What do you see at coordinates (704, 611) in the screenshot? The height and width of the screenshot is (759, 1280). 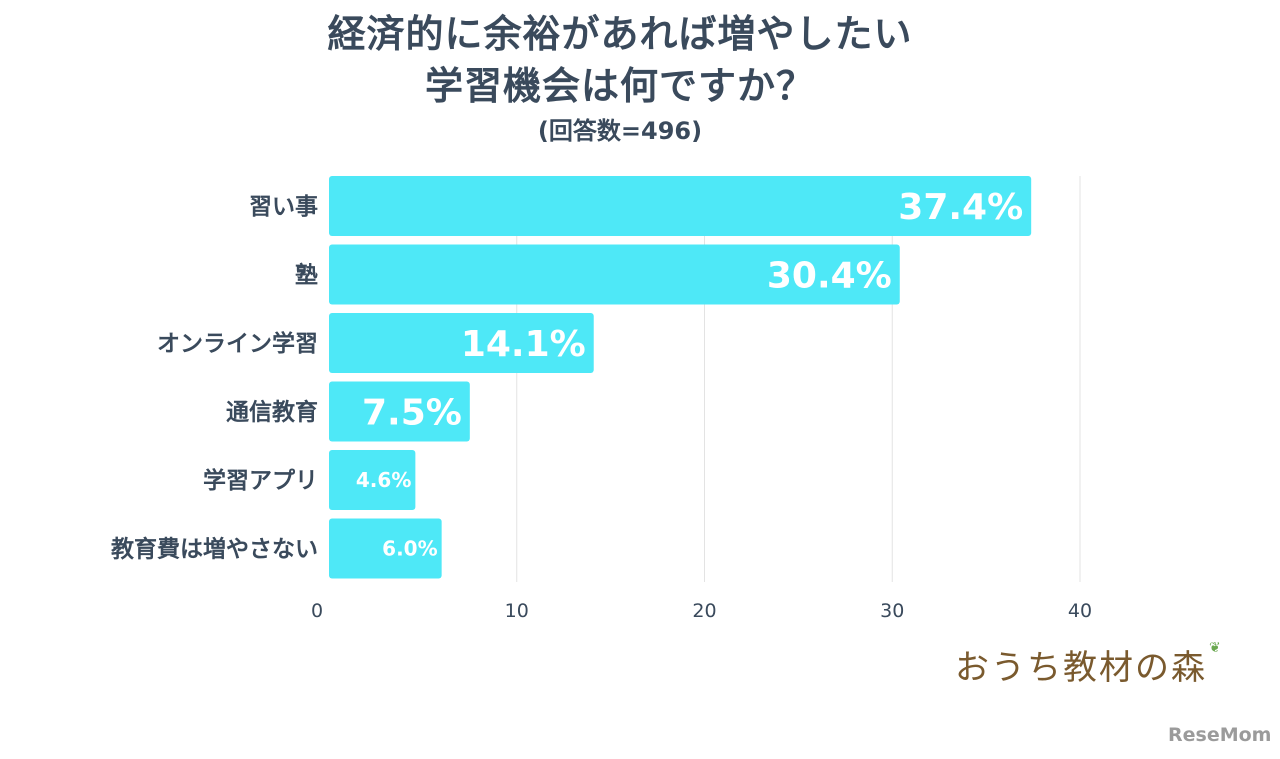 I see `x-tick-label-20: 20` at bounding box center [704, 611].